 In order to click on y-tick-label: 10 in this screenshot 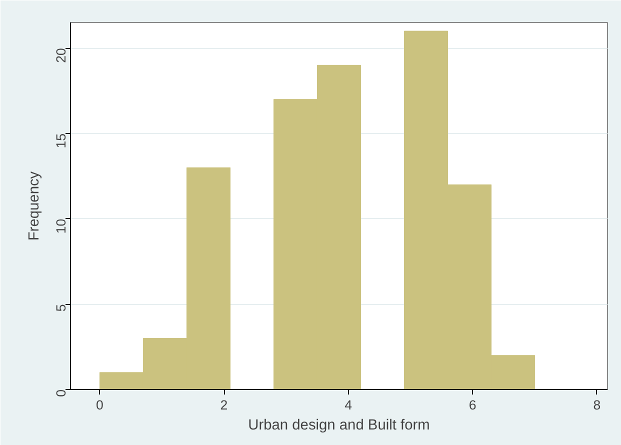, I will do `click(61, 226)`.